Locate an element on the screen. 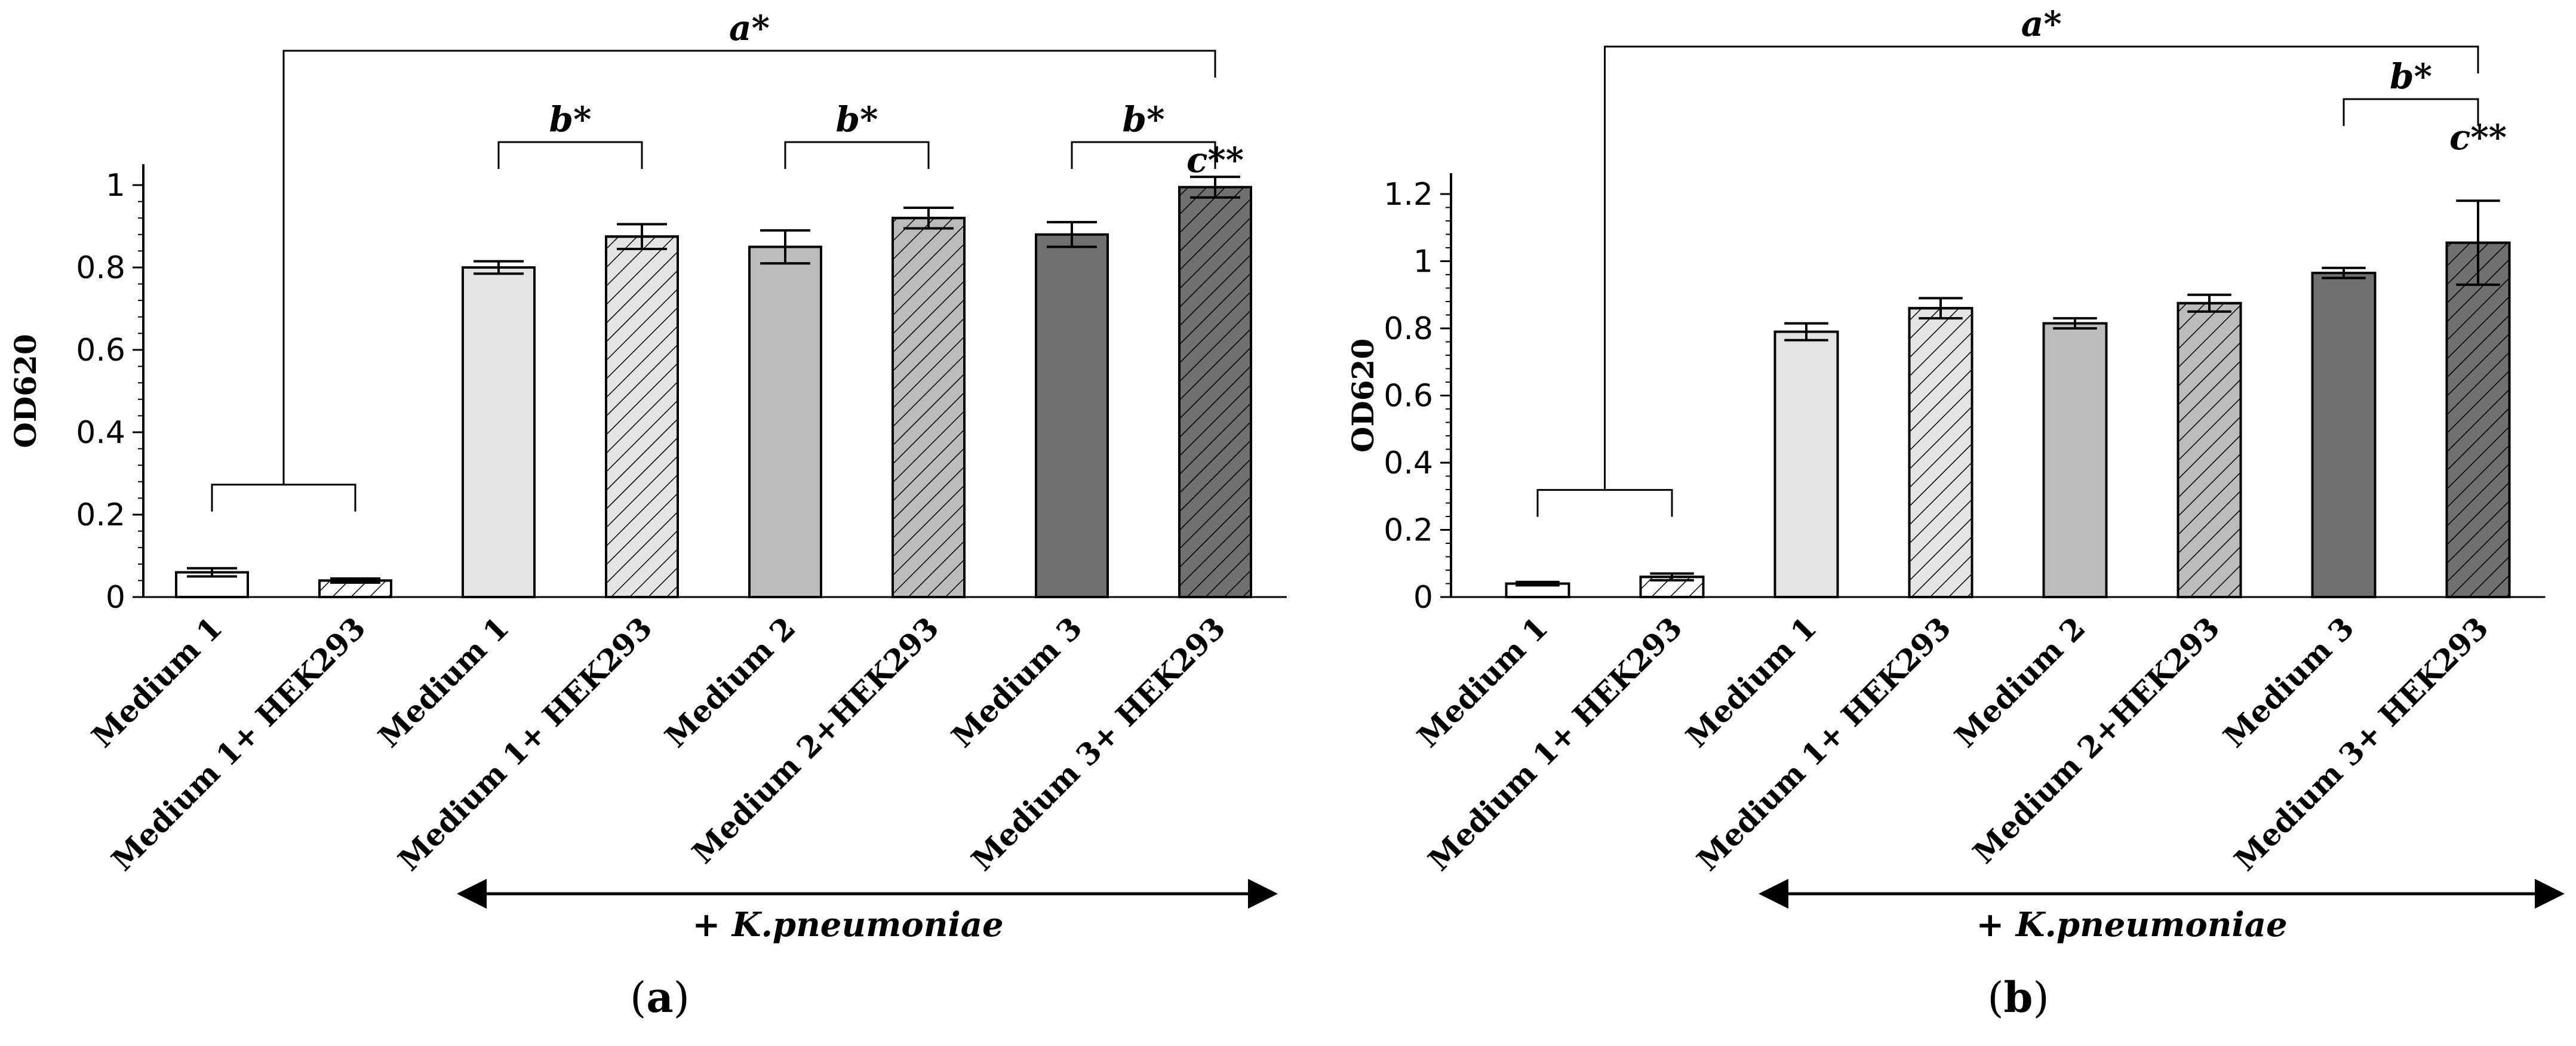 This screenshot has height=1046, width=2576. panel-label-letter: b is located at coordinates (2018, 997).